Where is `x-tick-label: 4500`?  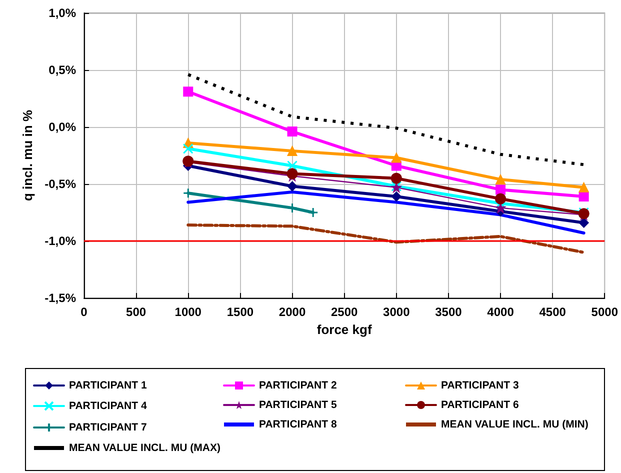
x-tick-label: 4500 is located at coordinates (552, 312).